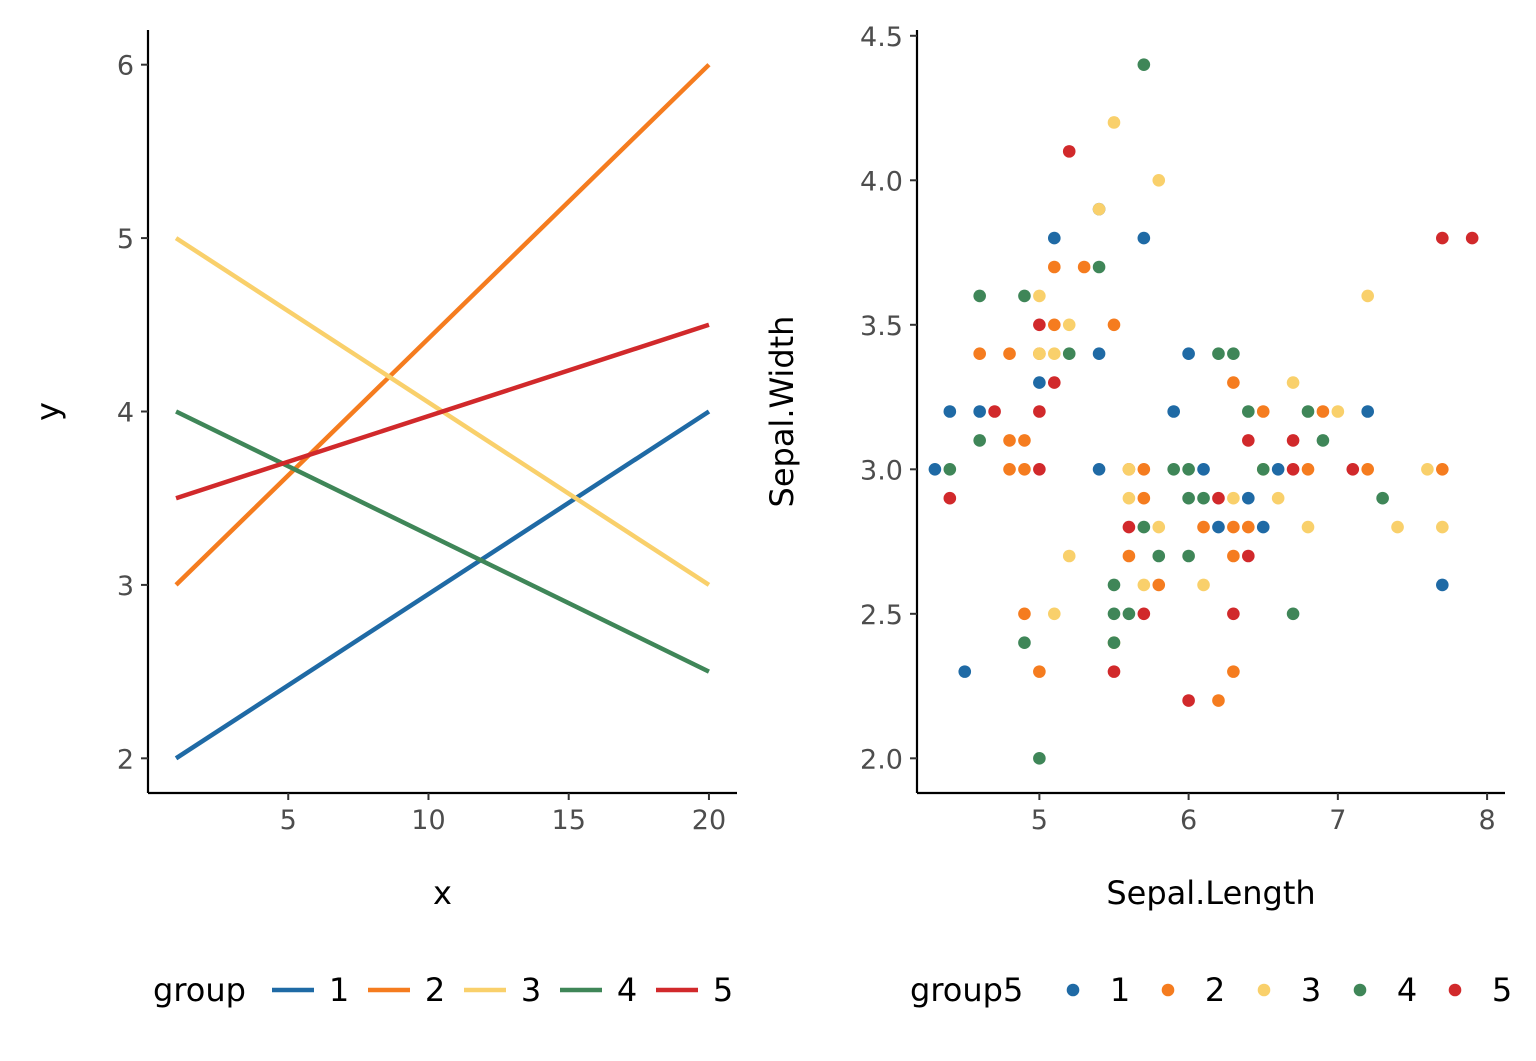 The image size is (1536, 1061). I want to click on x-tick-label: 7, so click(1337, 820).